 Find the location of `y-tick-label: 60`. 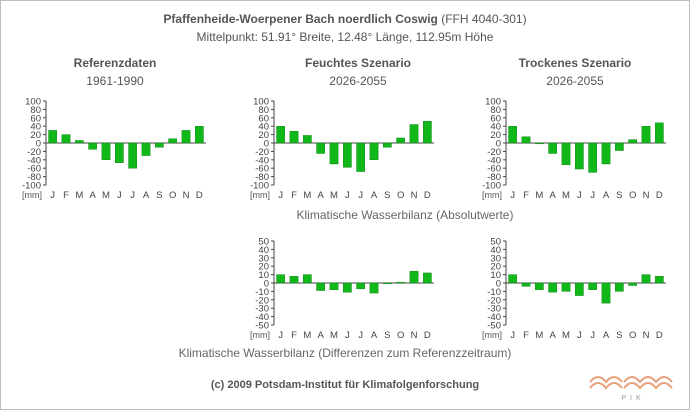

y-tick-label: 60 is located at coordinates (495, 118).